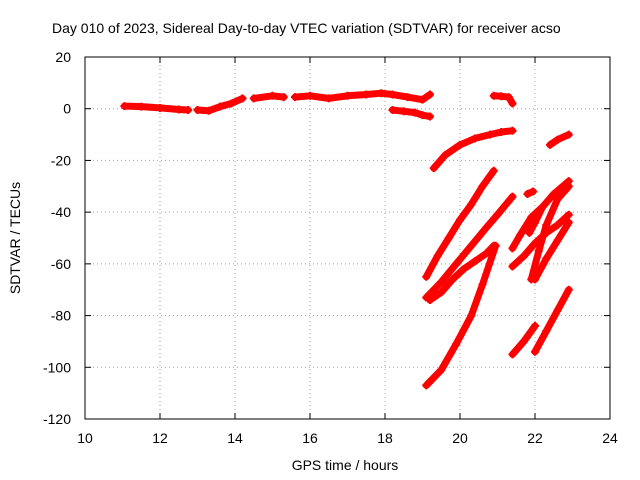  I want to click on y-tick-label: -80, so click(61, 316).